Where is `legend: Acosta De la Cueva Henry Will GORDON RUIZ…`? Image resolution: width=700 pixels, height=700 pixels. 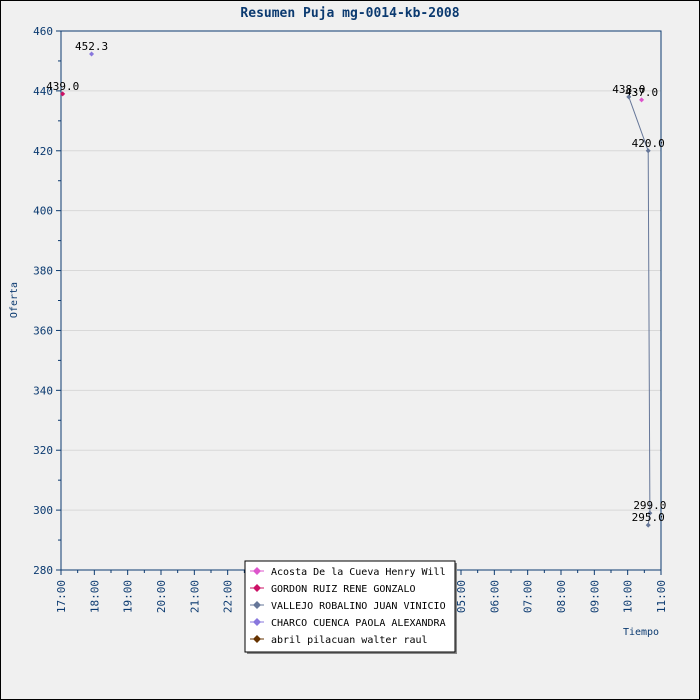
legend: Acosta De la Cueva Henry Will GORDON RUIZ… is located at coordinates (350, 607).